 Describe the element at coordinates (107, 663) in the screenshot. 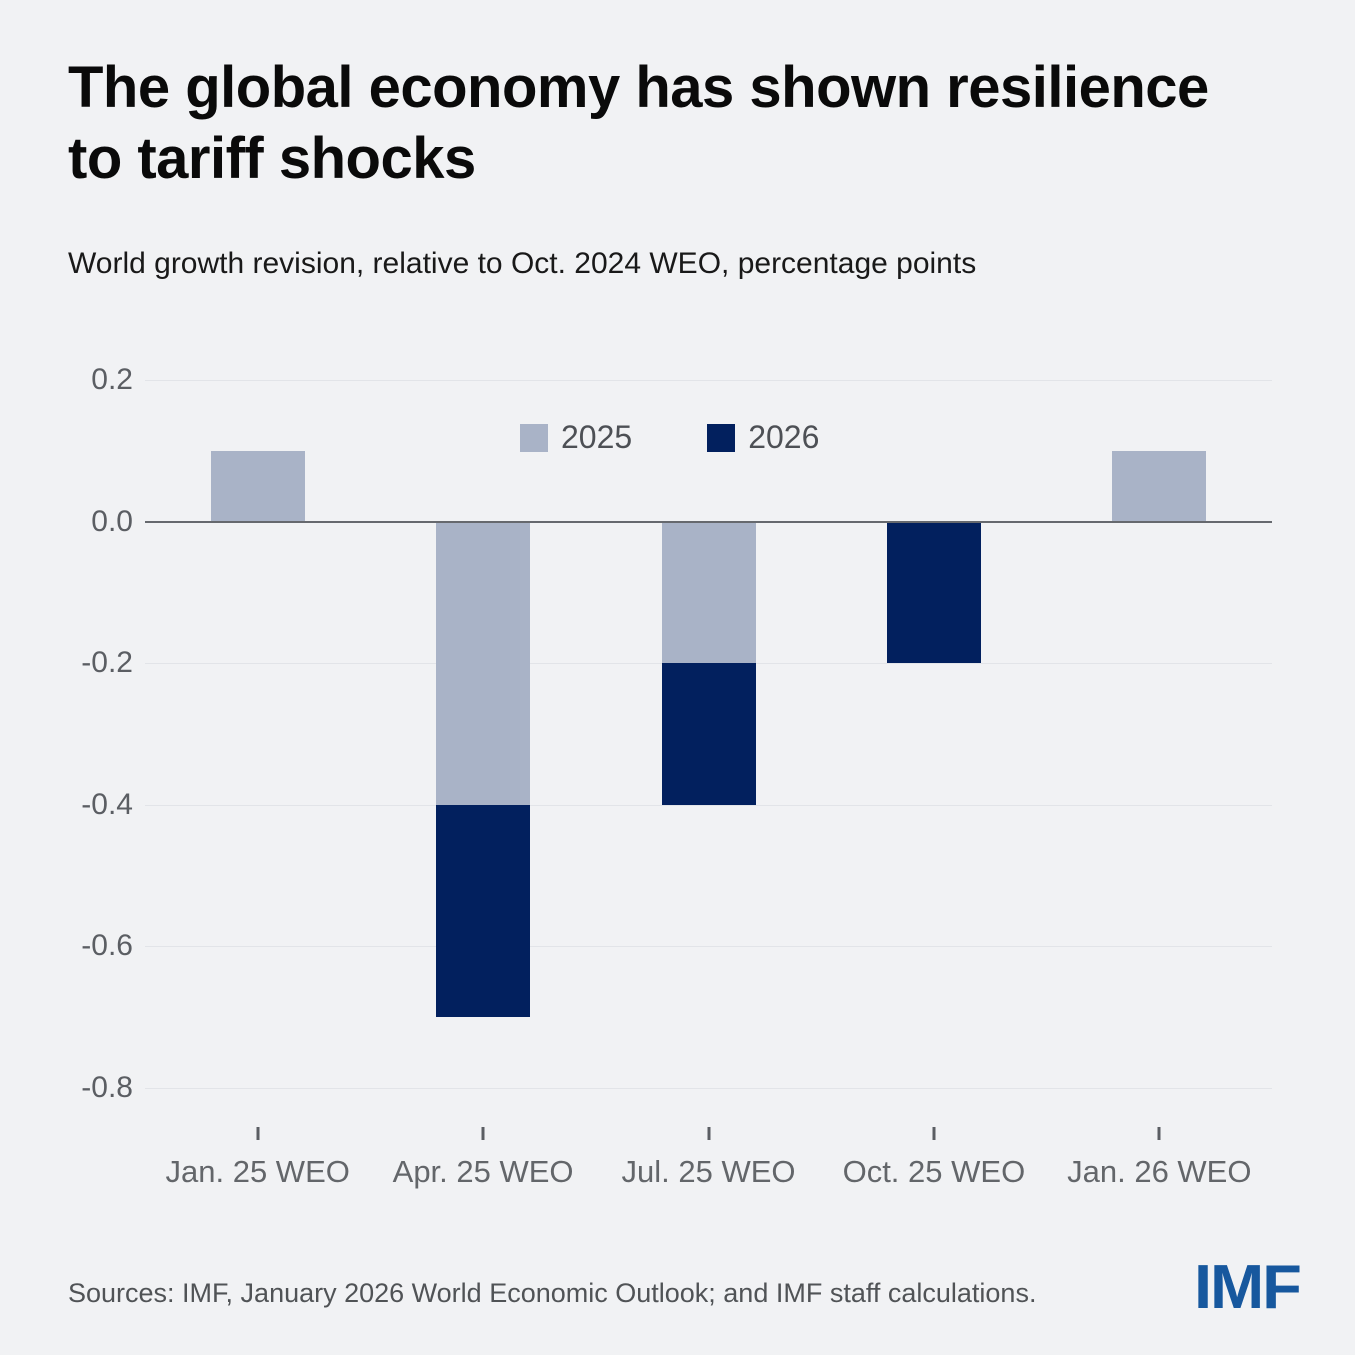

I see `y-tick-label: -0.2` at that location.